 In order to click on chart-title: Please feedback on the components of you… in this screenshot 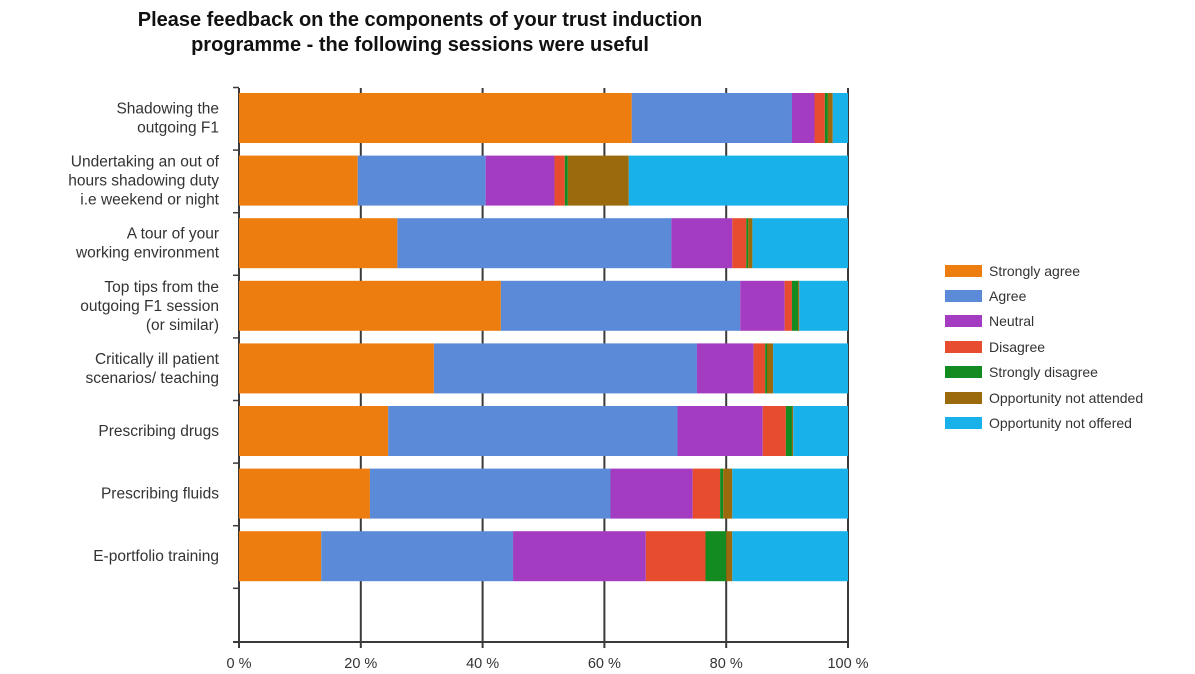, I will do `click(420, 33)`.